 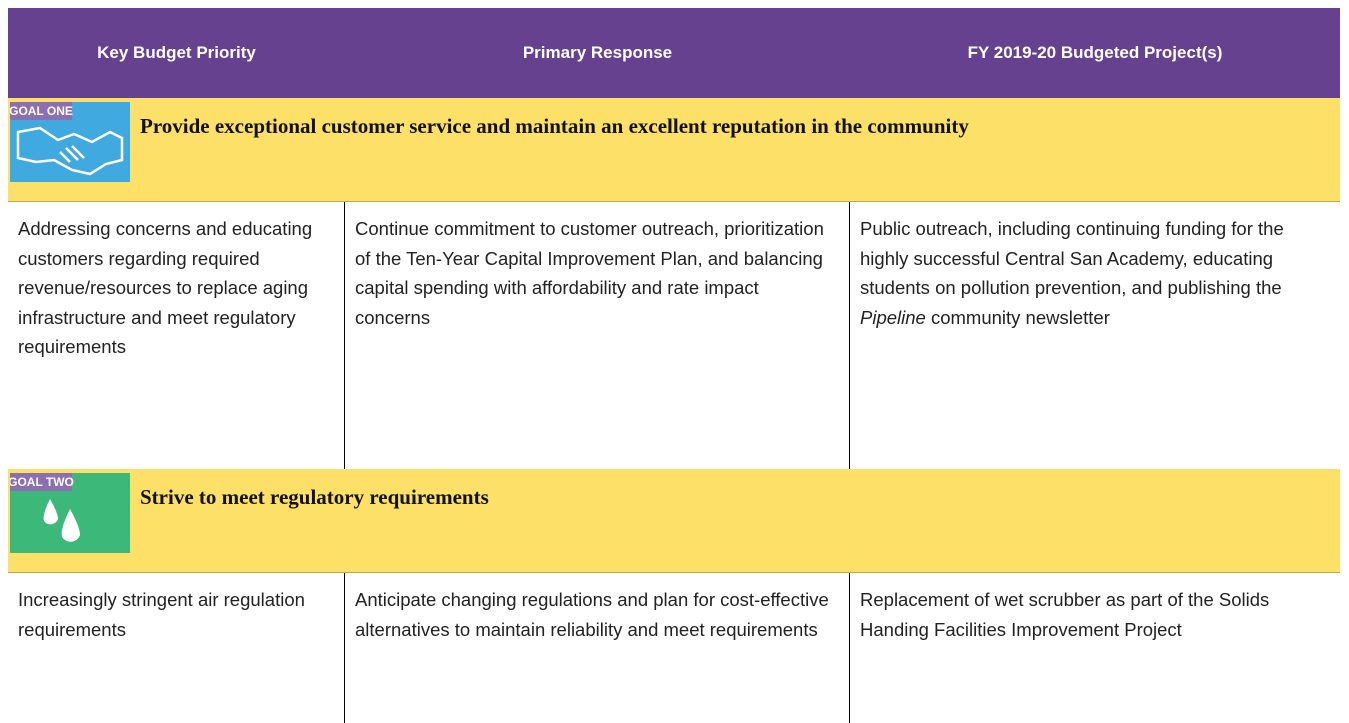 I want to click on goal-icon: GOAL TWO, so click(x=70, y=513).